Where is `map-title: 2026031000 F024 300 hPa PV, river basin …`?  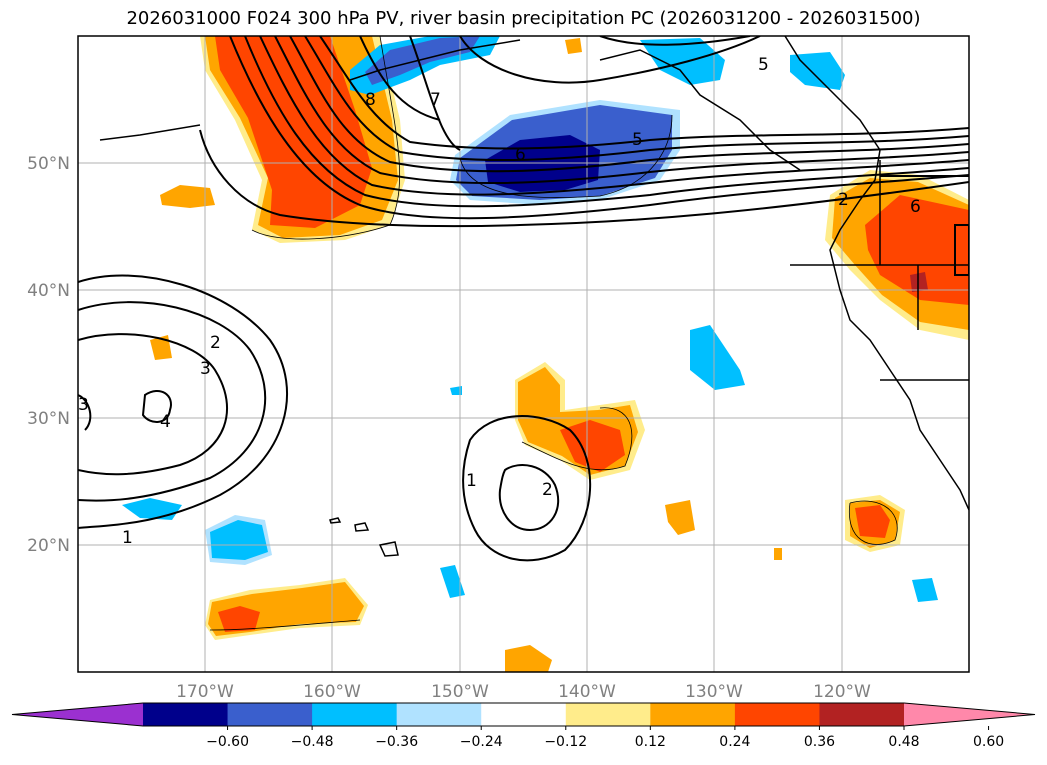 map-title: 2026031000 F024 300 hPa PV, river basin … is located at coordinates (523, 18).